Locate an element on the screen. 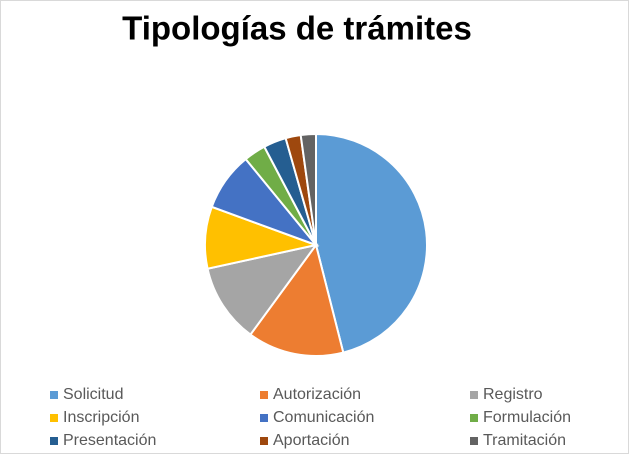 Image resolution: width=629 pixels, height=454 pixels. legend-label: Aportación is located at coordinates (311, 440).